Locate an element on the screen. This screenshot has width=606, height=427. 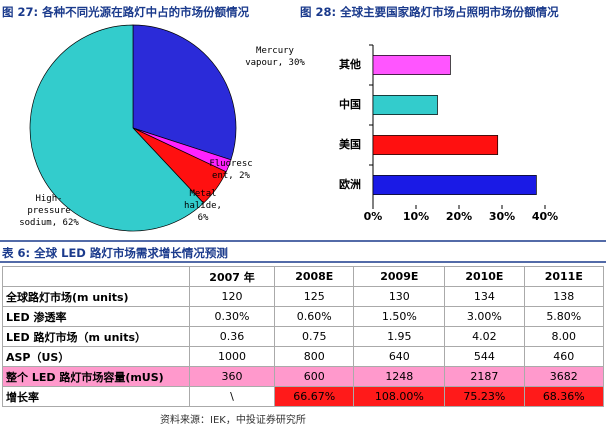
table-row: 全球路灯市场(m units) 120 125 130 134 138 is located at coordinates (303, 296).